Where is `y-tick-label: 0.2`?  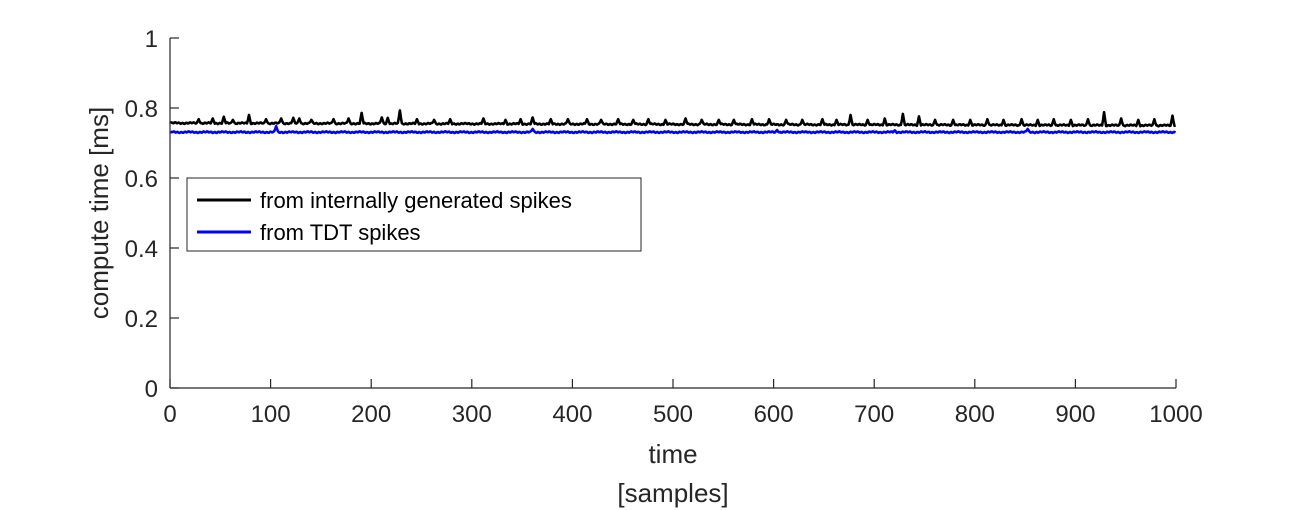
y-tick-label: 0.2 is located at coordinates (141, 319).